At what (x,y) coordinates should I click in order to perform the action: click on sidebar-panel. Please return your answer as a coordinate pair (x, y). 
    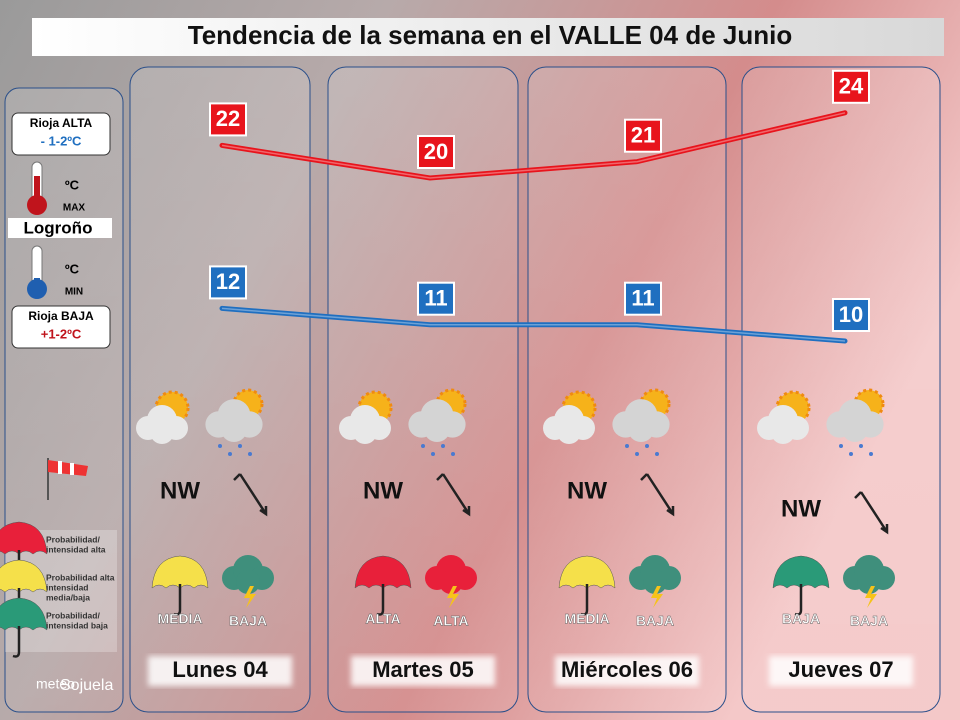
    Looking at the image, I should click on (64, 400).